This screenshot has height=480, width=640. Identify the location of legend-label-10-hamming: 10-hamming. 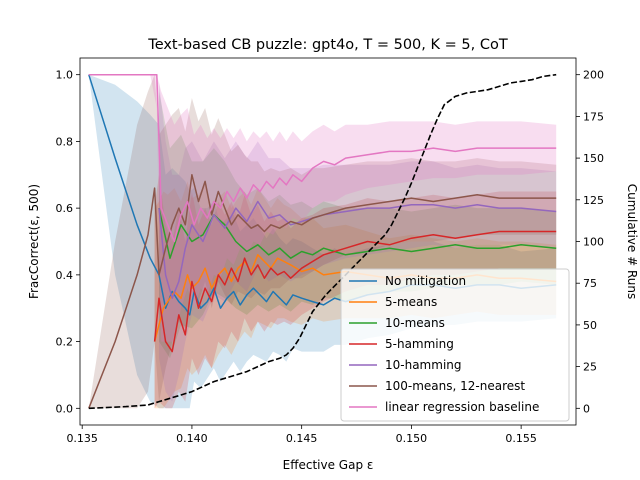
(423, 365).